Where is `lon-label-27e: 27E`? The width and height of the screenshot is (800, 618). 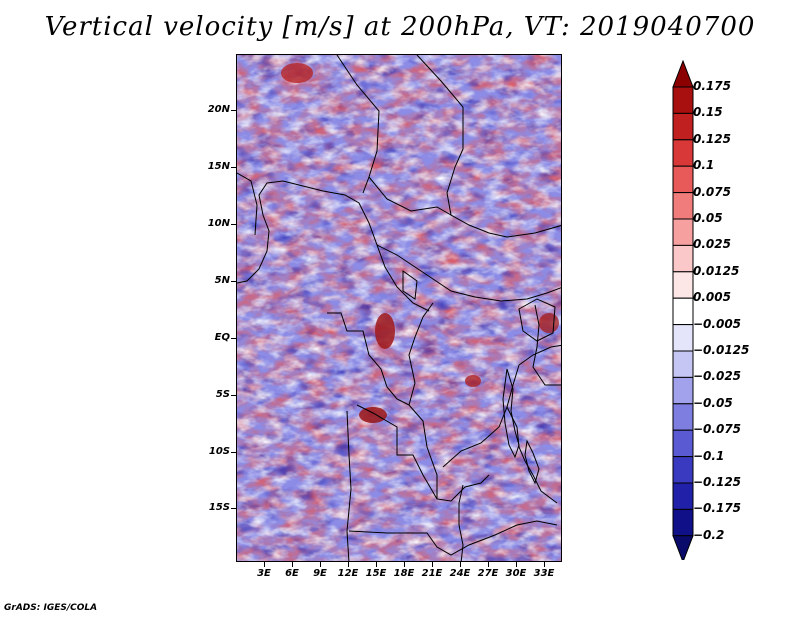 lon-label-27e: 27E is located at coordinates (488, 573).